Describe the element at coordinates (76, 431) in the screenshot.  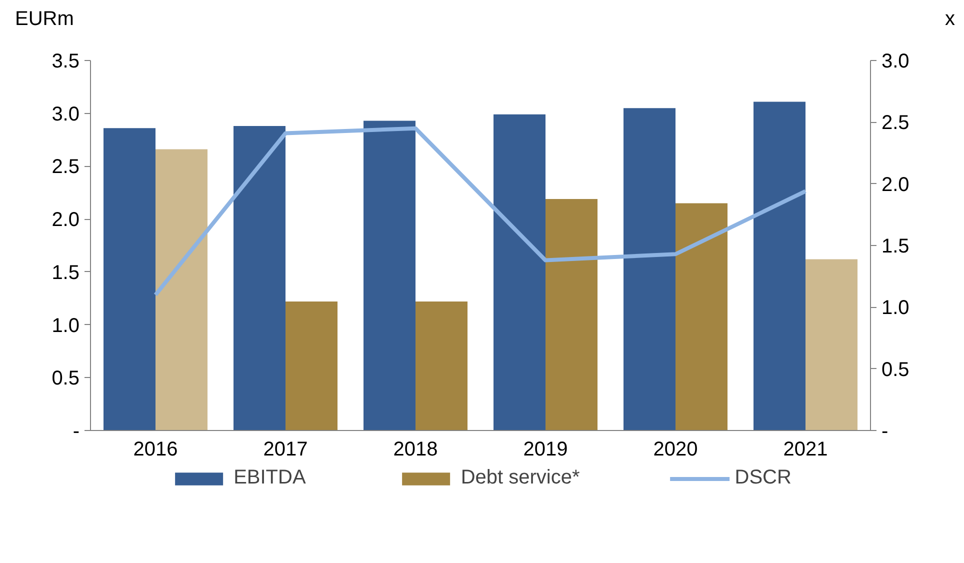
I see `y-tick-label: -` at that location.